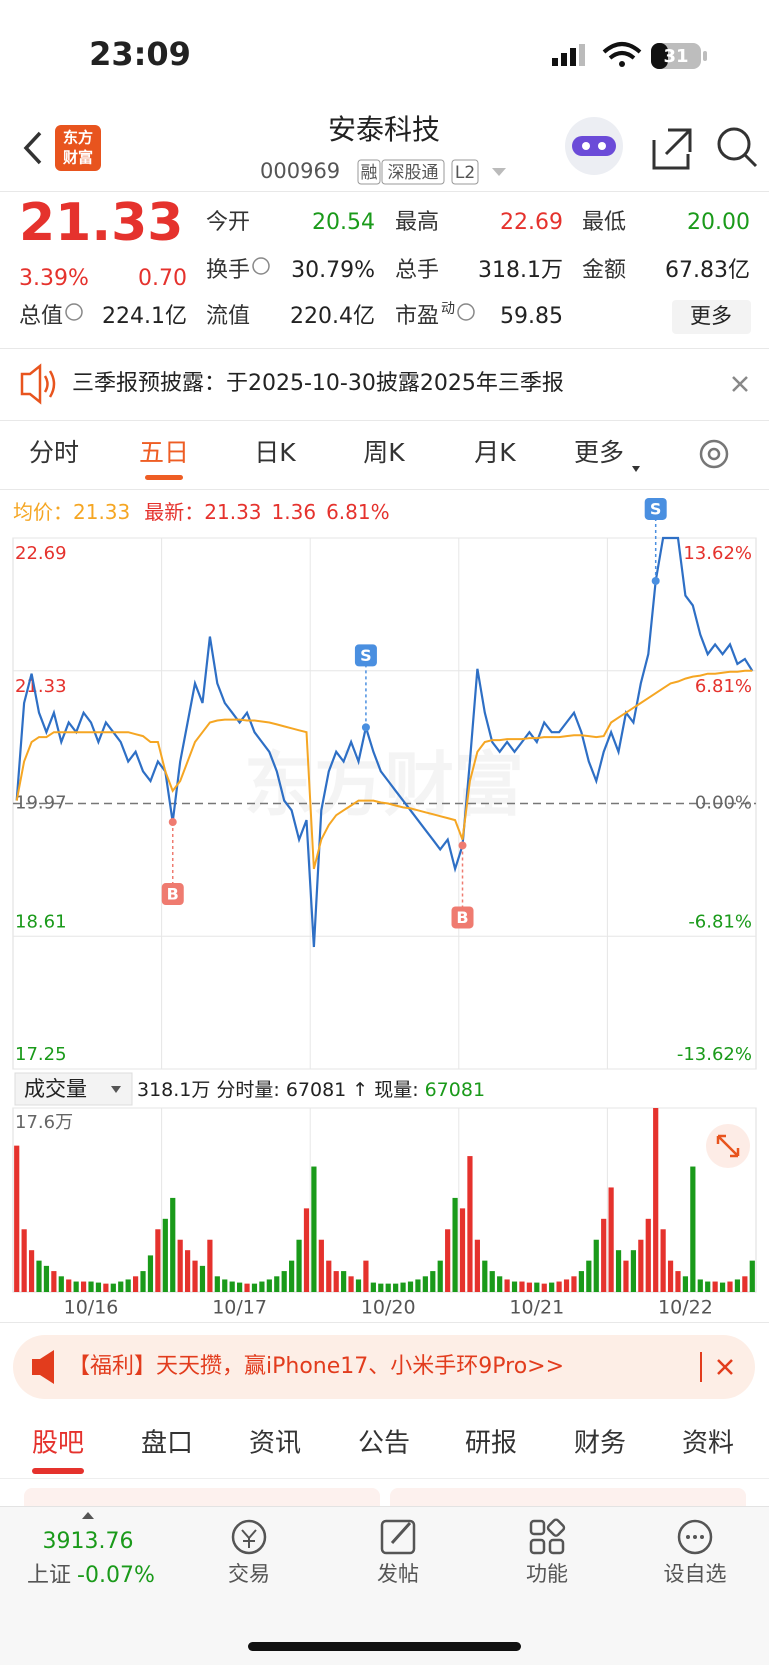 Image resolution: width=769 pixels, height=1665 pixels. Describe the element at coordinates (228, 270) in the screenshot. I see `field-label: 换手` at that location.